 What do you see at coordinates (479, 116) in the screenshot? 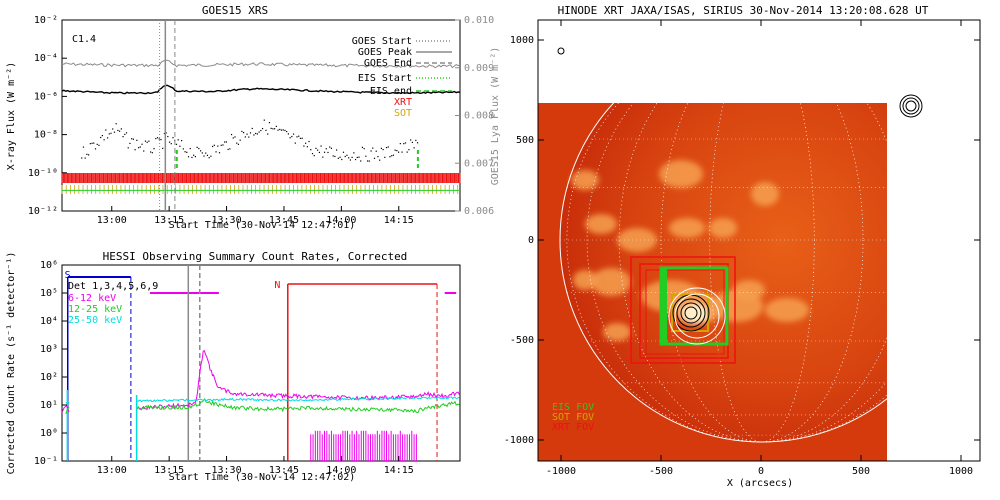
I see `y2-tick-label: 0.008` at bounding box center [479, 116].